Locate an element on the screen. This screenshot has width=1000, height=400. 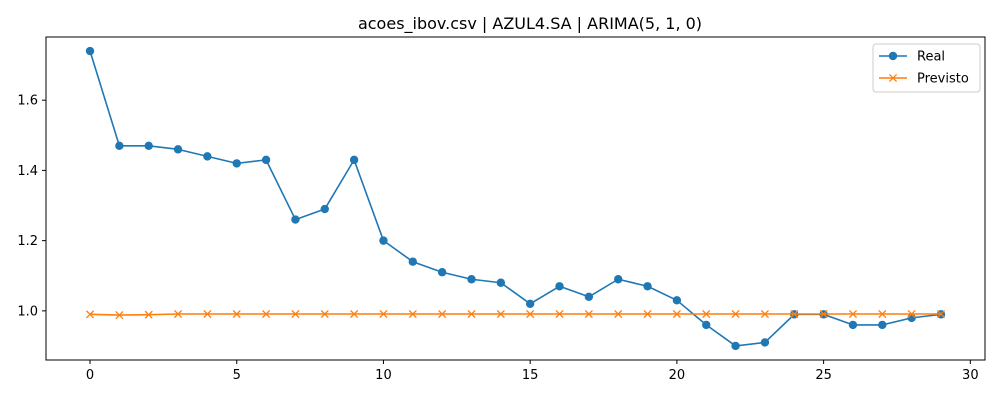
y-tick-label: 1.0 is located at coordinates (27, 311).